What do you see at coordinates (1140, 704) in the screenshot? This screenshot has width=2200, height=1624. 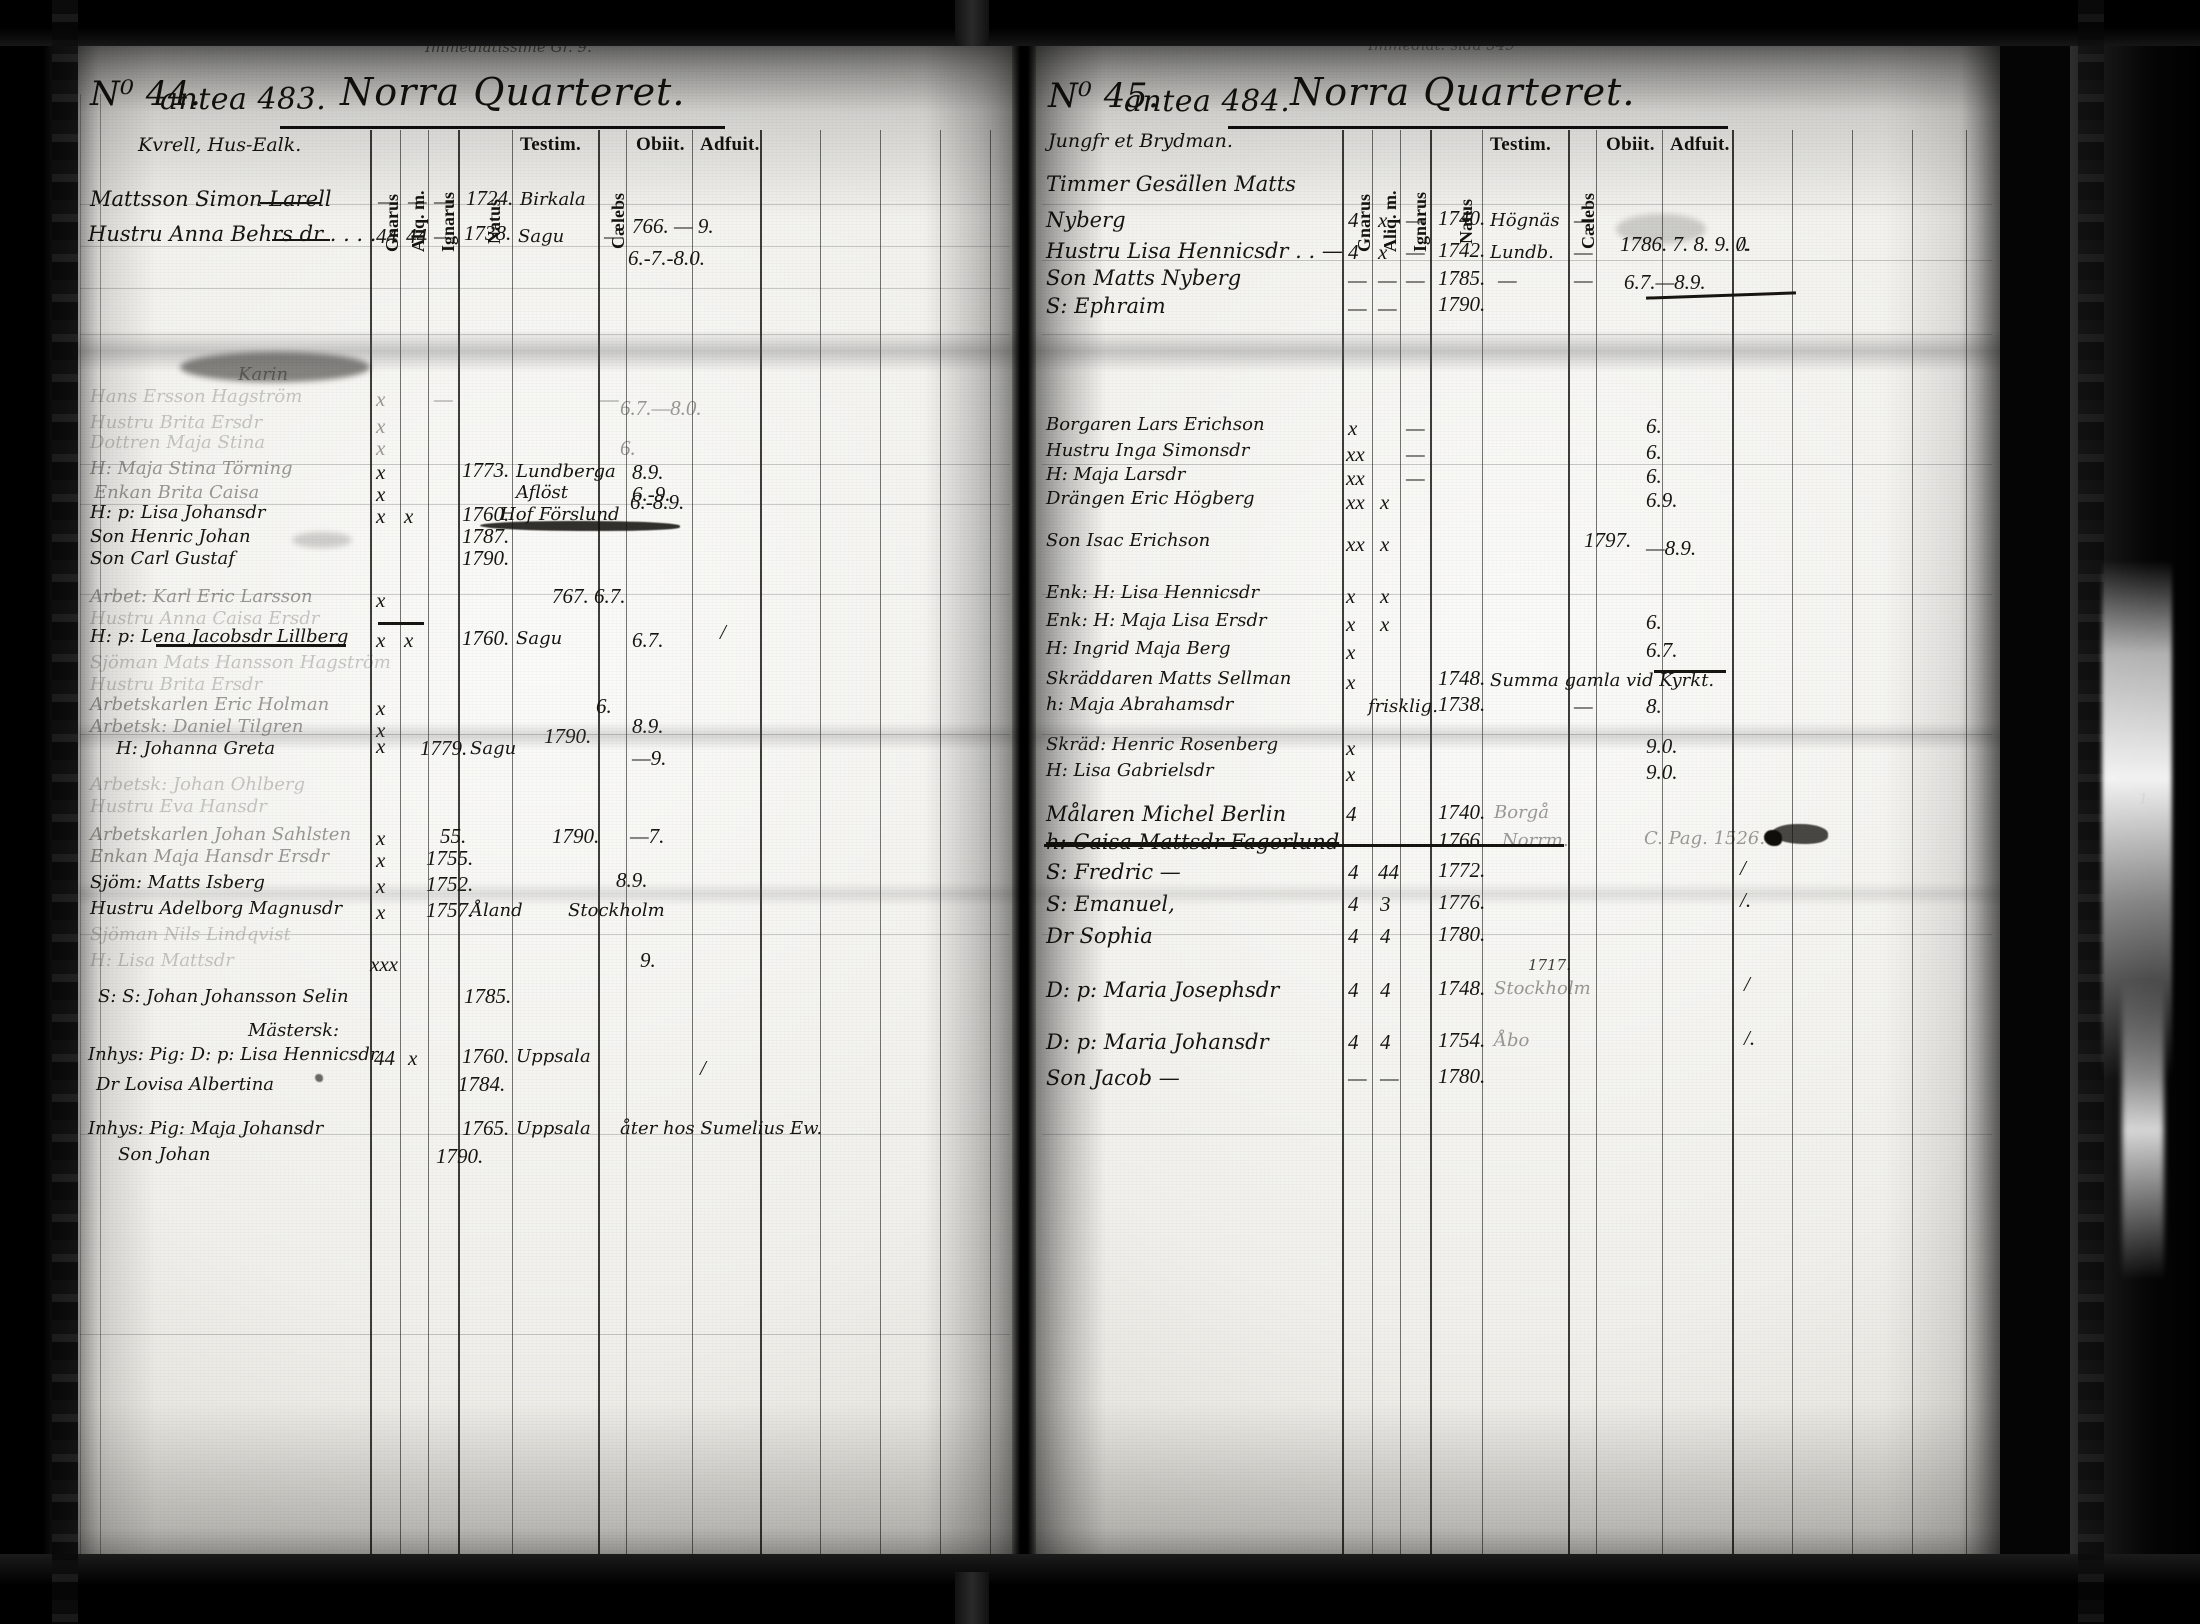 I see `entry-name: h: Maja Abrahamsdr` at bounding box center [1140, 704].